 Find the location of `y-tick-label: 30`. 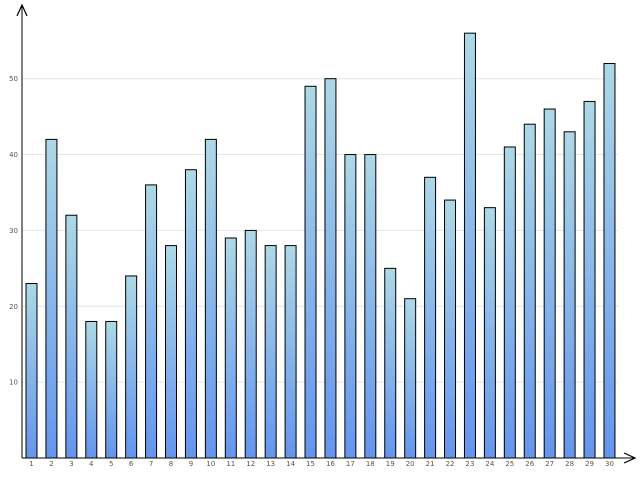

y-tick-label: 30 is located at coordinates (13, 231).